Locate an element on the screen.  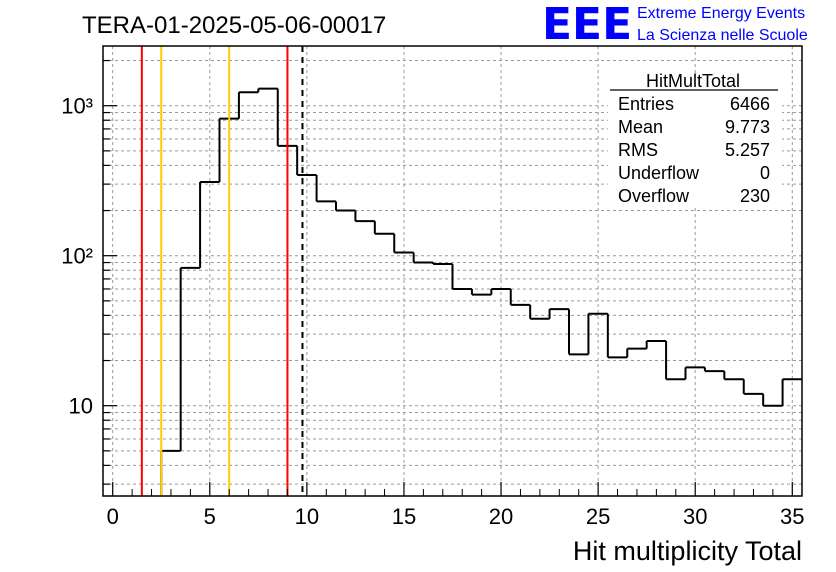
stat-label-entries: Entries is located at coordinates (646, 104).